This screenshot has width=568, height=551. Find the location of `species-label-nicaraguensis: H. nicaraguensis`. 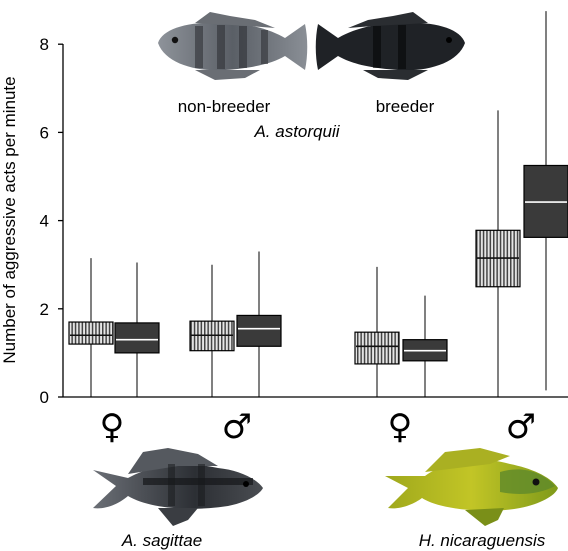

species-label-nicaraguensis: H. nicaraguensis is located at coordinates (482, 540).